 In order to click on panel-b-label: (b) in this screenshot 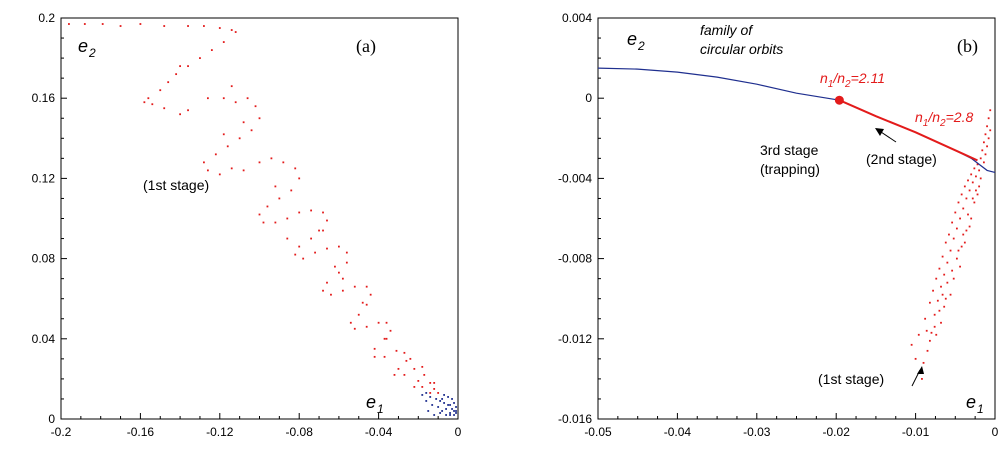, I will do `click(967, 46)`.